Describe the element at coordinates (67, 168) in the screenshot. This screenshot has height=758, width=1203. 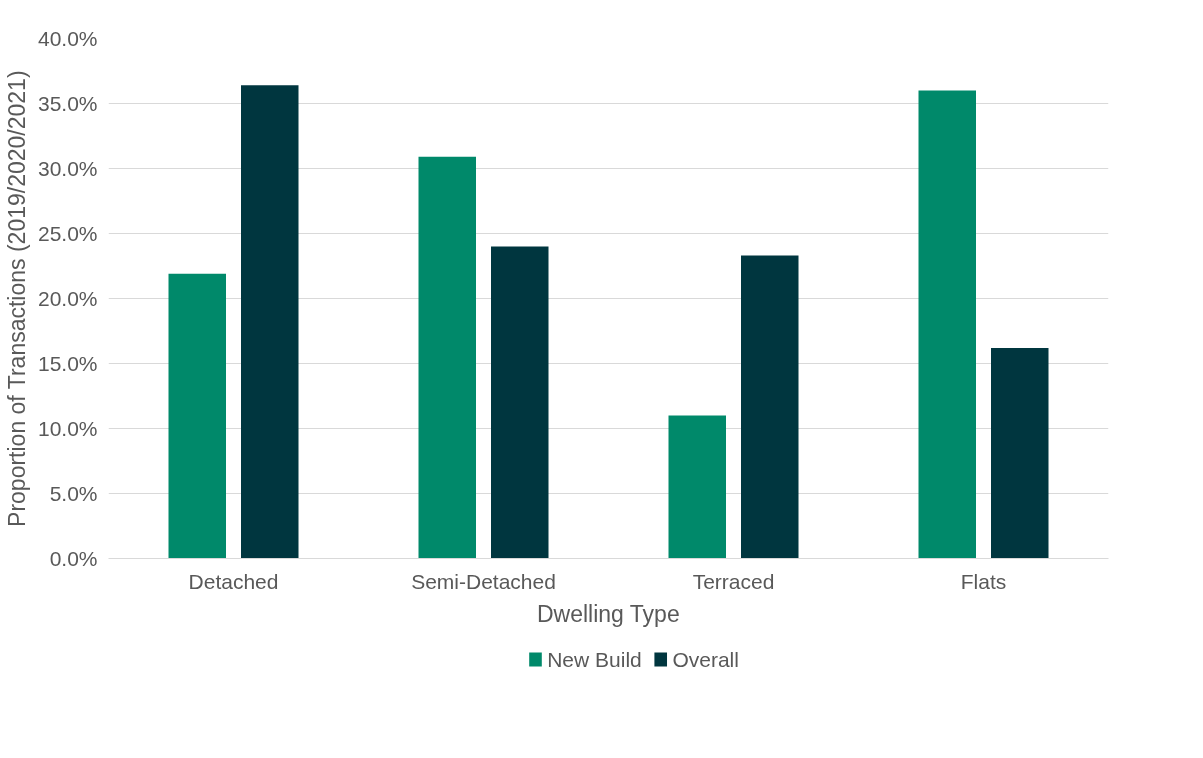
I see `y-tick-label: 30.0%` at that location.